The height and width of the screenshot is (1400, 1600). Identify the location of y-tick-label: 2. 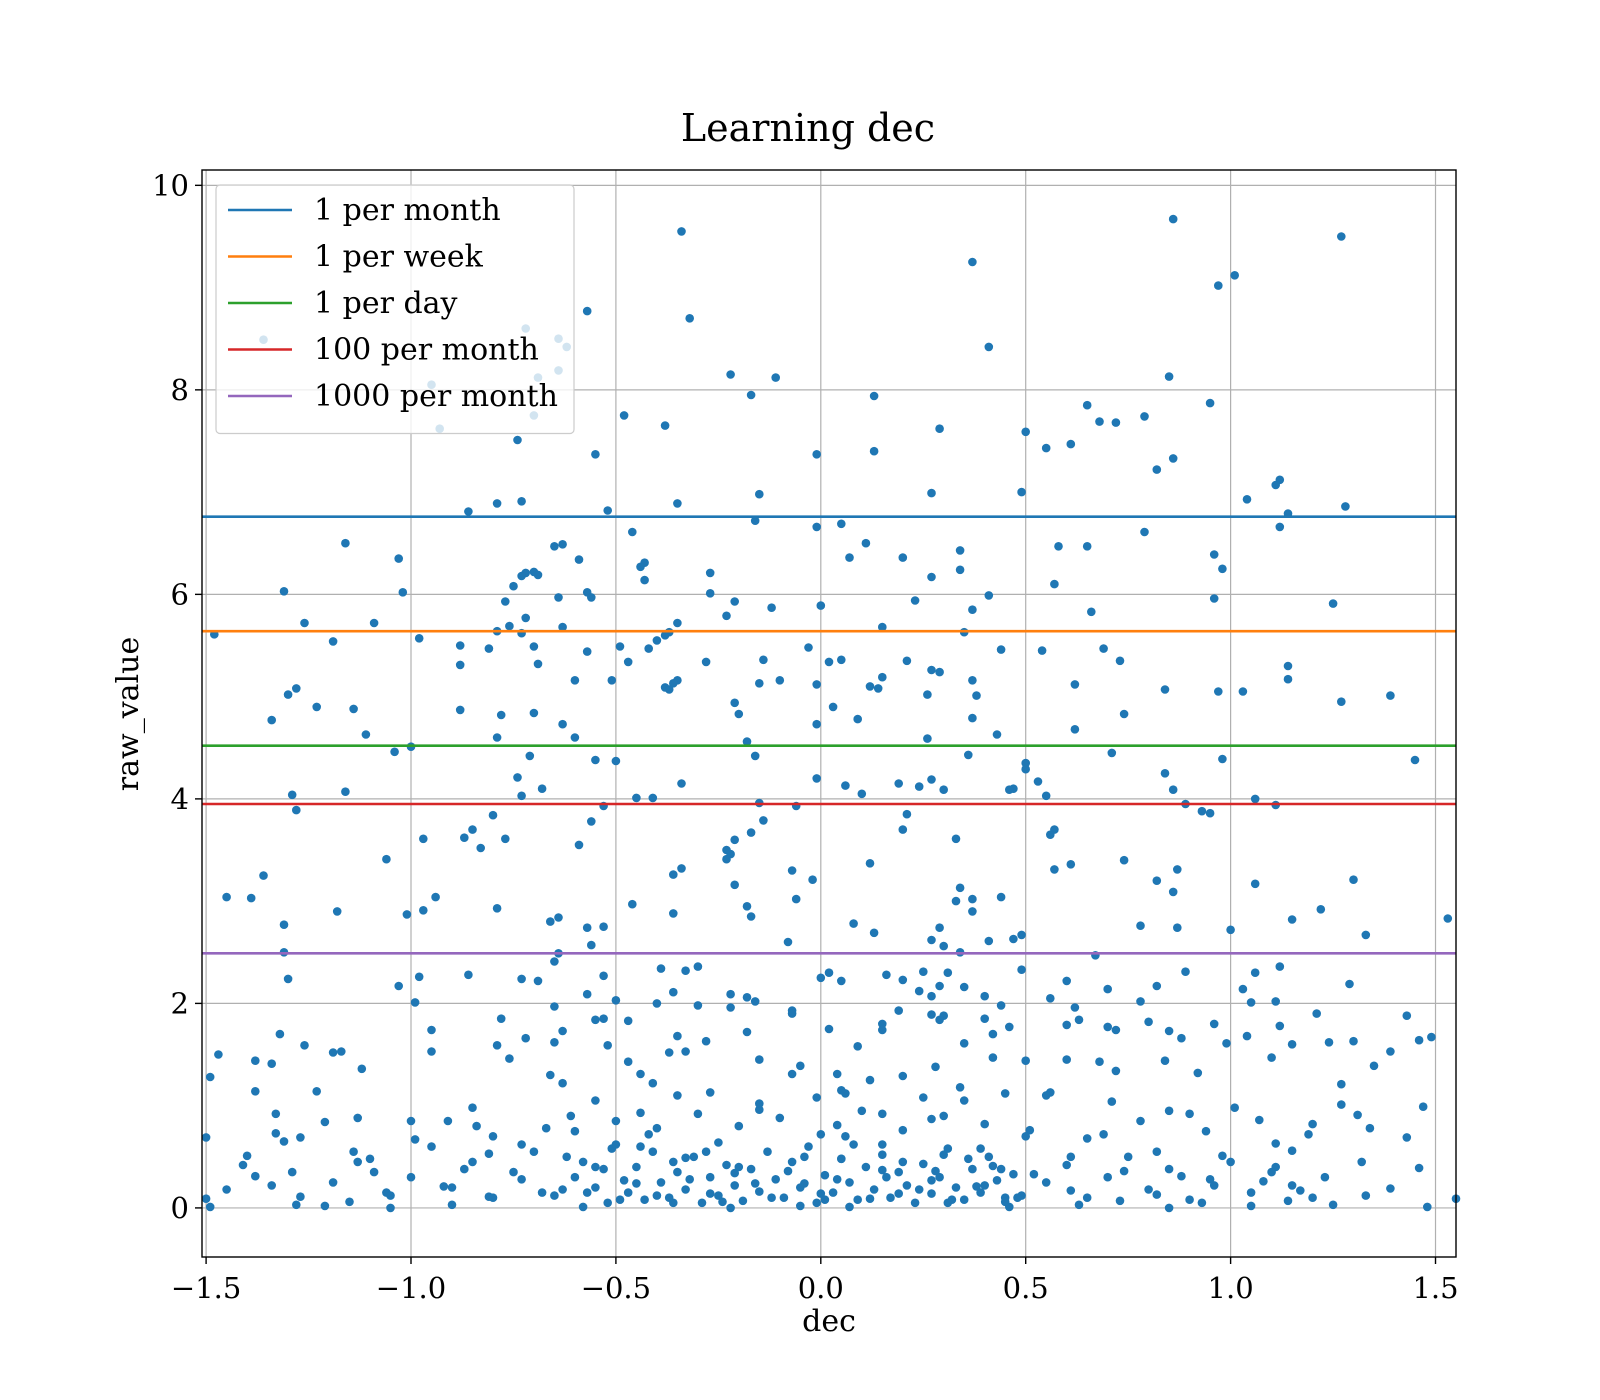
(180, 1003).